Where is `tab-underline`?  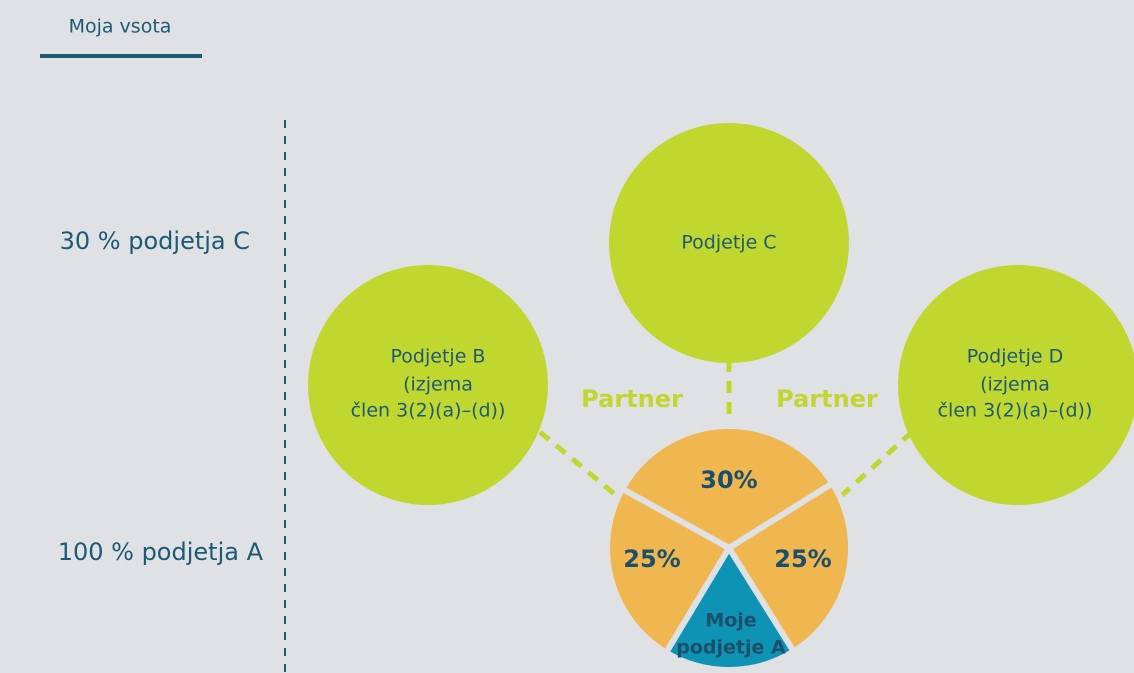
tab-underline is located at coordinates (121, 56).